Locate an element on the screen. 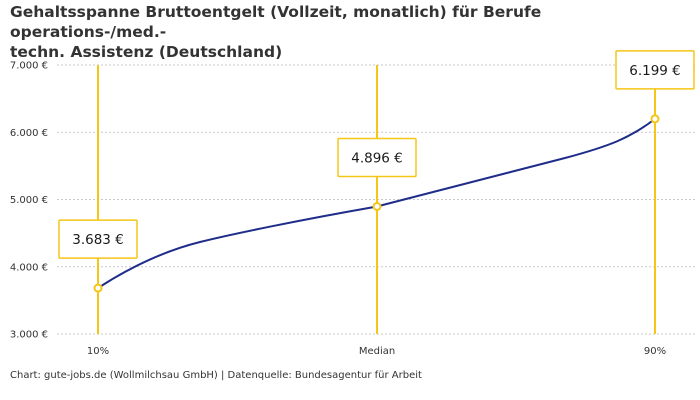 This screenshot has width=700, height=400. chart-title-line-2: techn. Assistenz (Deutschland) is located at coordinates (146, 52).